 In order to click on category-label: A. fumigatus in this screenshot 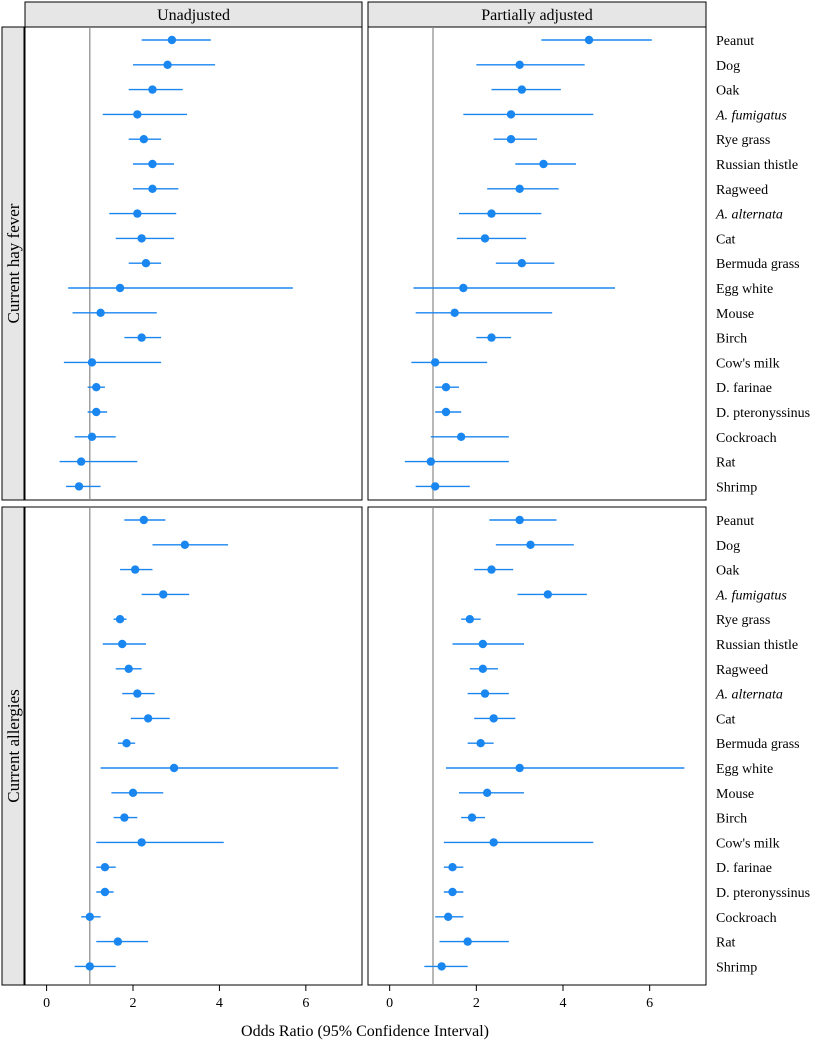, I will do `click(751, 595)`.